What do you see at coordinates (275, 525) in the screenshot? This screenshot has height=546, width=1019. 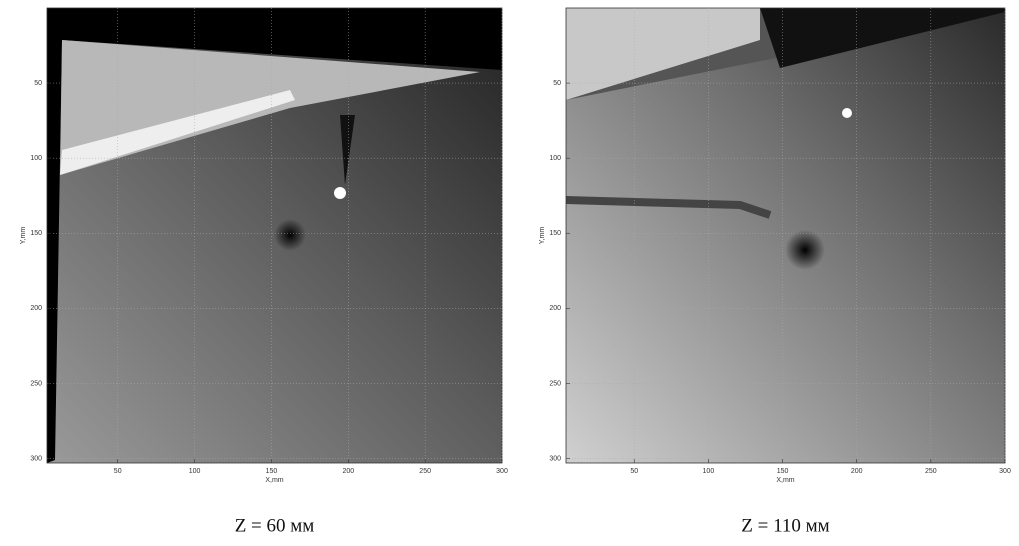 I see `caption: Z = 60 мм` at bounding box center [275, 525].